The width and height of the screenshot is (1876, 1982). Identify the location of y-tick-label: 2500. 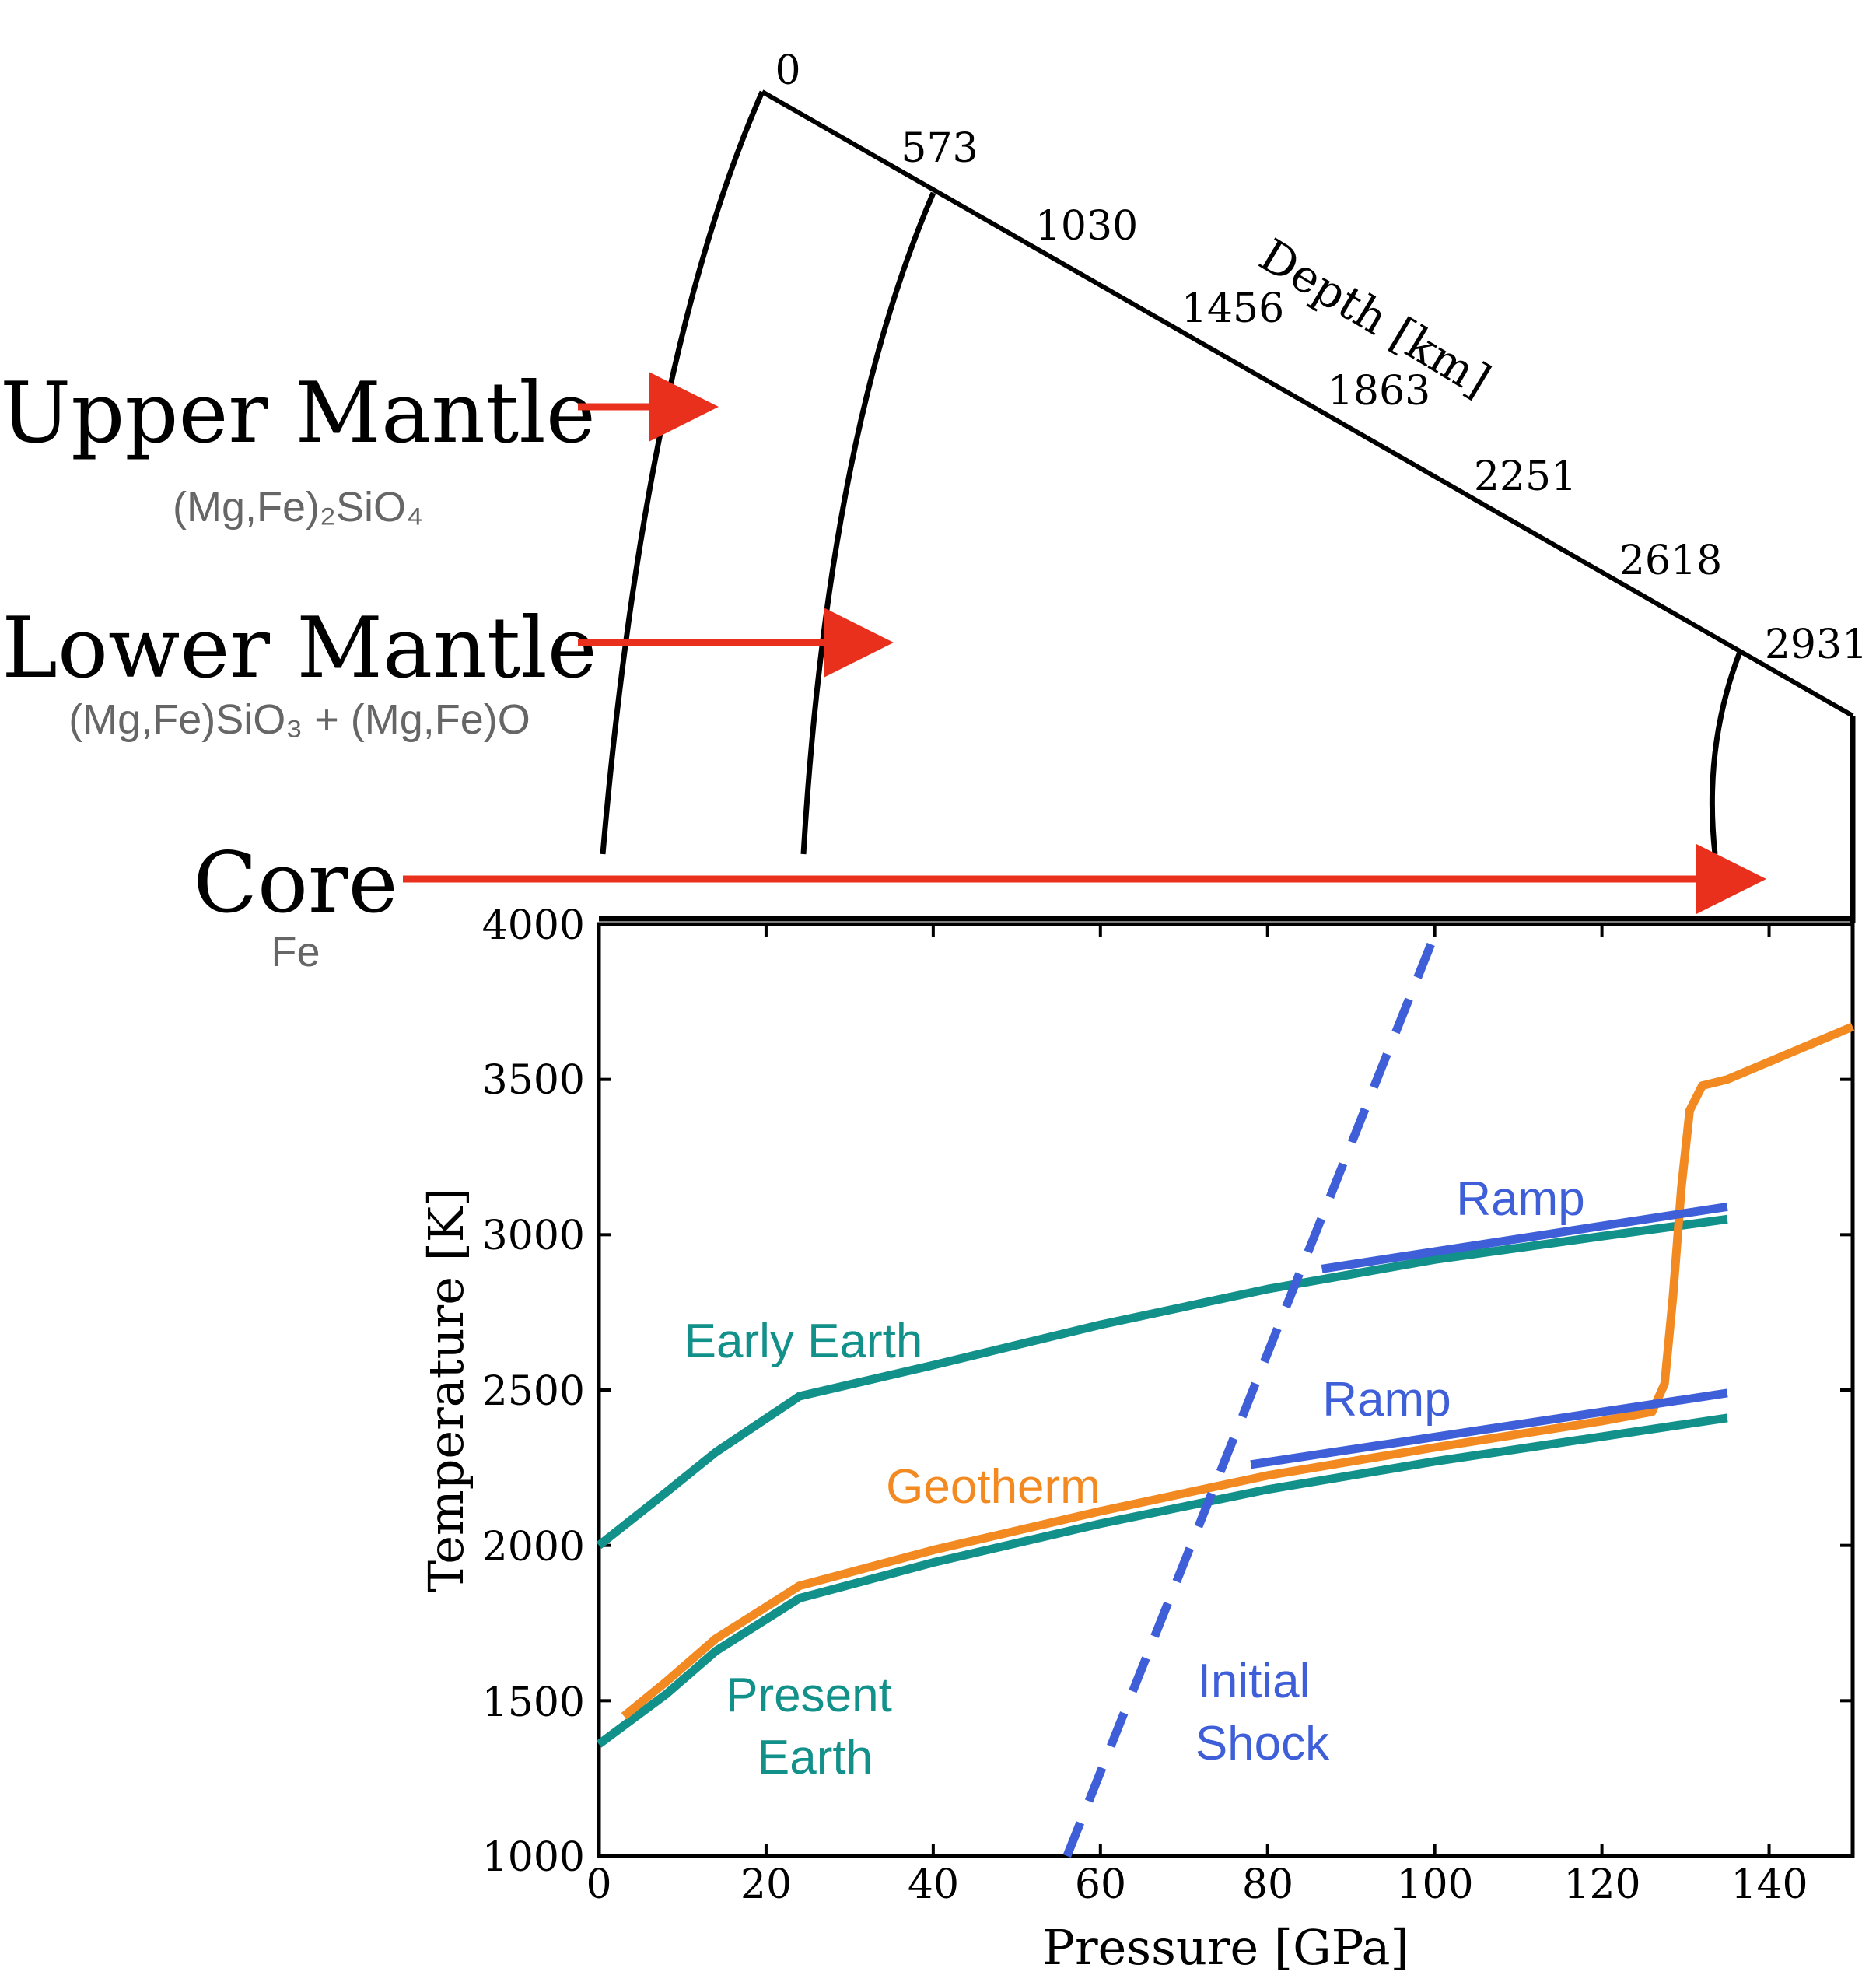
(533, 1391).